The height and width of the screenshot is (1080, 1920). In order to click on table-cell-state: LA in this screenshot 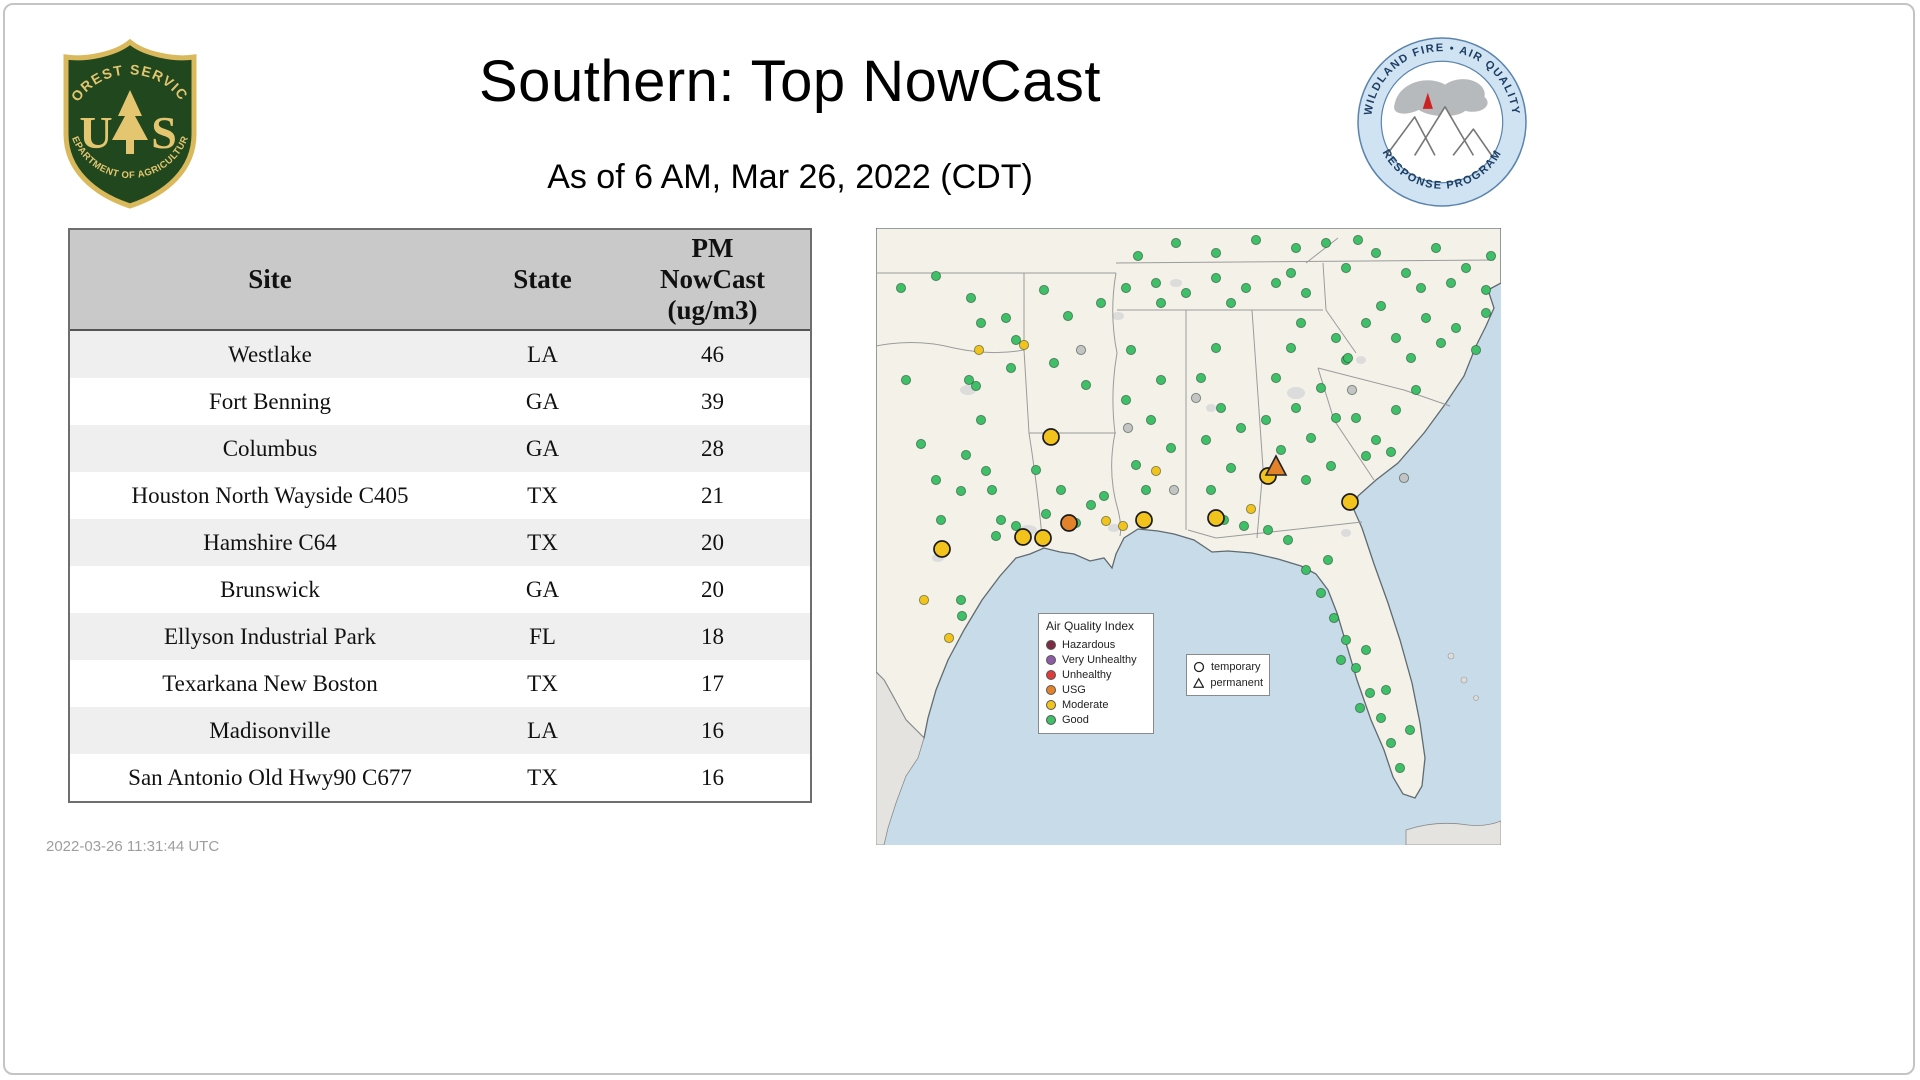, I will do `click(542, 730)`.